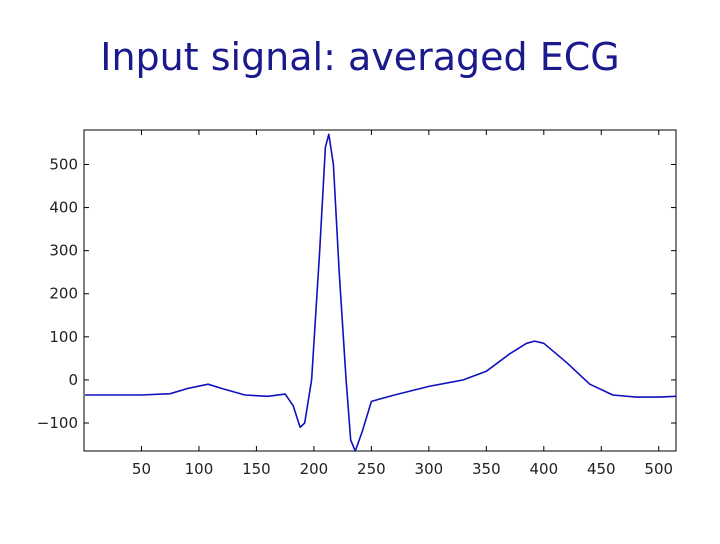  What do you see at coordinates (57, 423) in the screenshot?
I see `y-tick-label: −100` at bounding box center [57, 423].